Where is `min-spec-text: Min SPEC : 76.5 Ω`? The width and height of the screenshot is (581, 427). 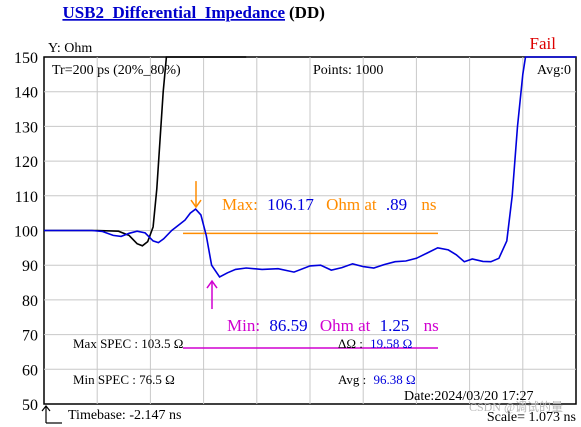
min-spec-text: Min SPEC : 76.5 Ω is located at coordinates (124, 379).